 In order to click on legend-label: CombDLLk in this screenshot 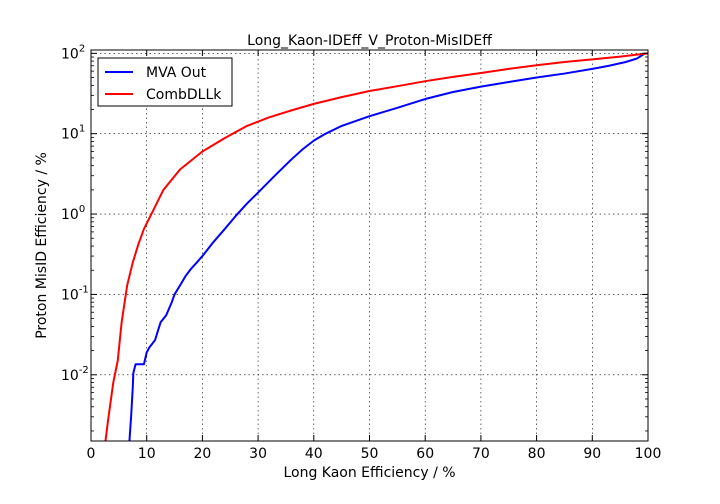, I will do `click(184, 95)`.